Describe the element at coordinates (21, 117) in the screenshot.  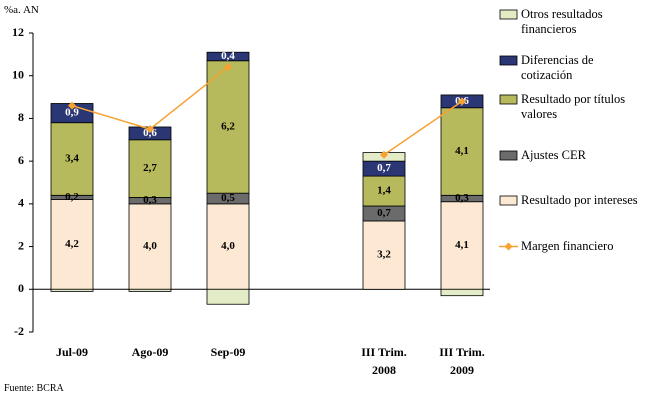
I see `y-tick-label: 8` at that location.